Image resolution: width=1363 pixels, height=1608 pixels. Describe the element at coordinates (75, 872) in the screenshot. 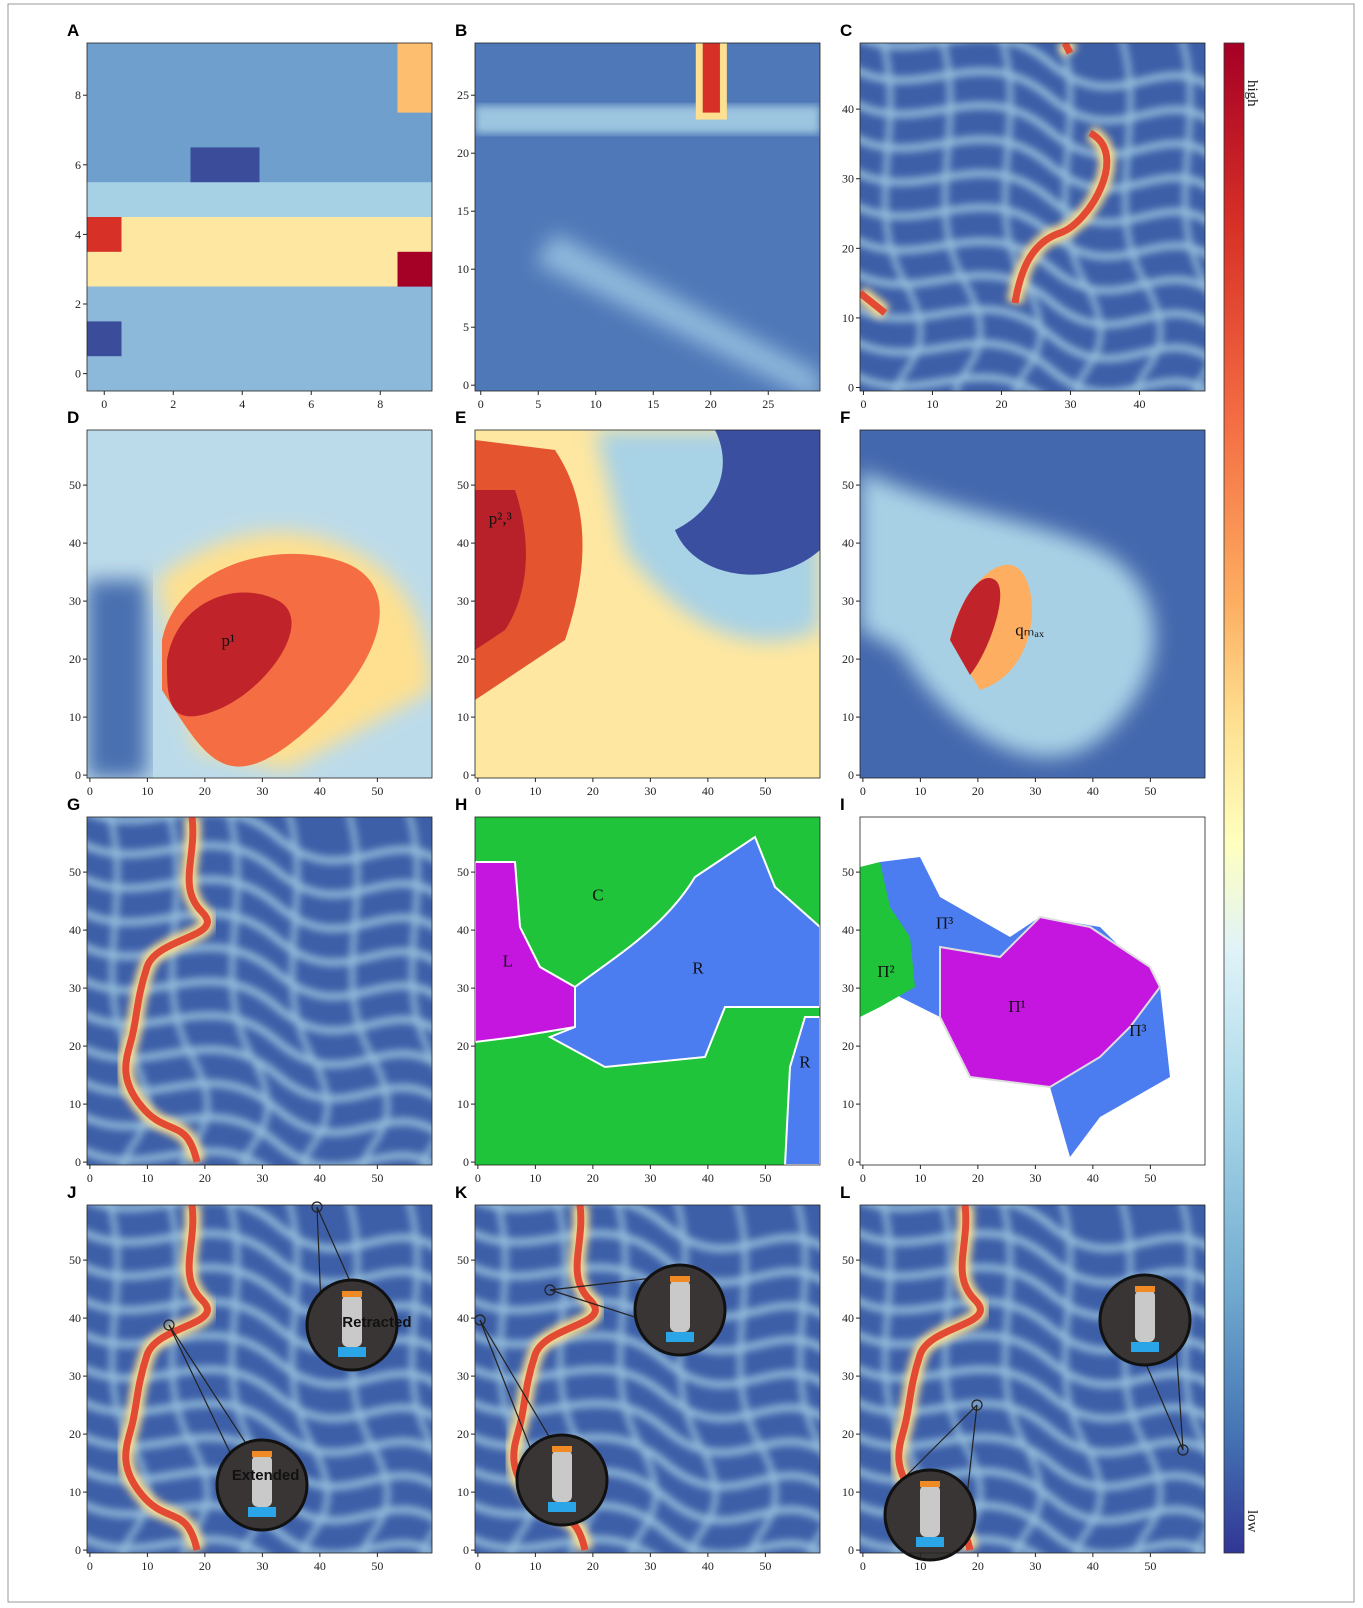

I see `y-tick-label: 50` at that location.